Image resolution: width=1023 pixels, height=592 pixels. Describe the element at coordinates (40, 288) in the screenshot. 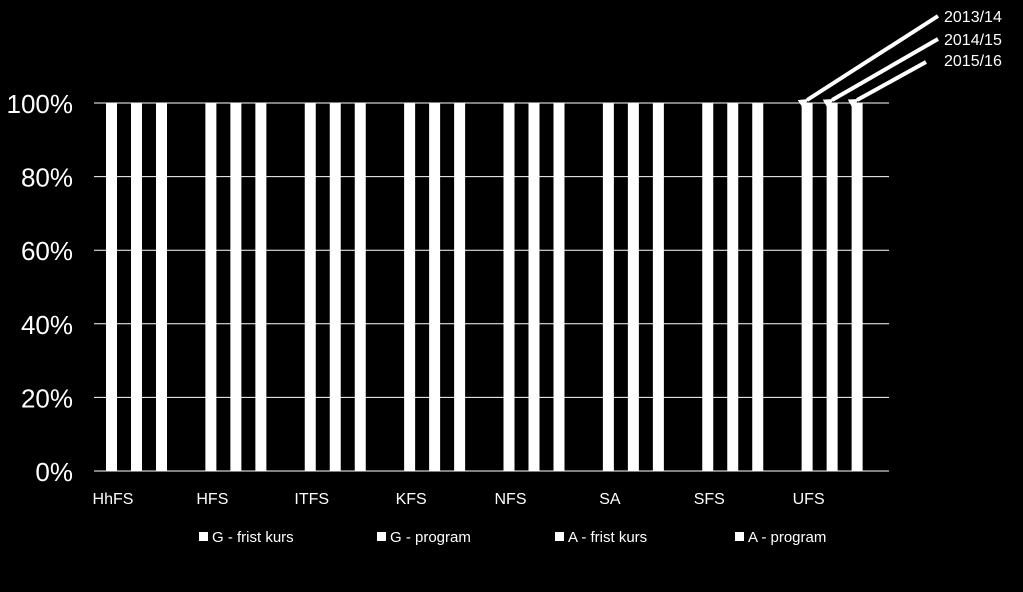

I see `y-axis-tick-labels: 0% 20% 40% 60% 80% 100%` at that location.